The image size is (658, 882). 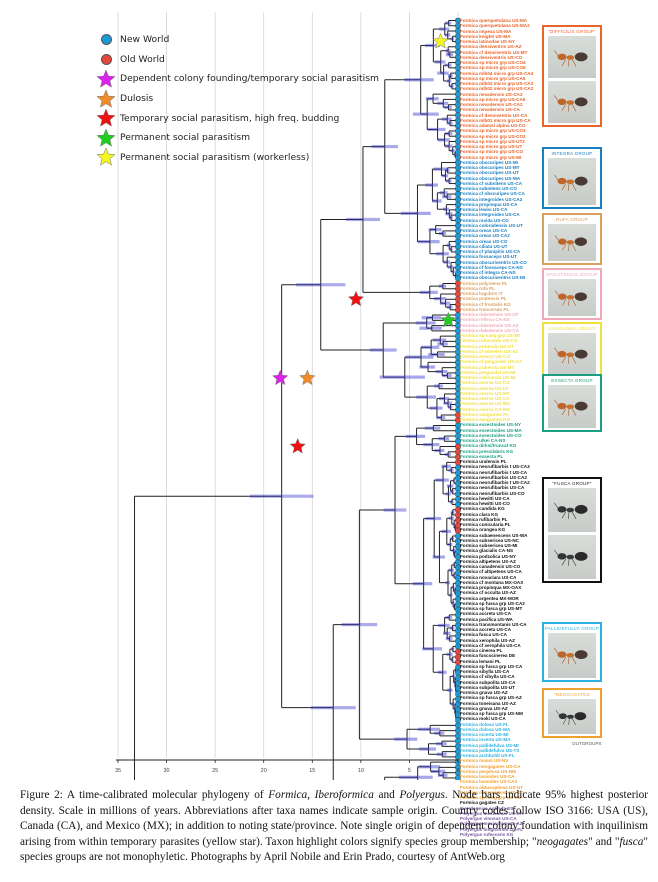 What do you see at coordinates (489, 782) in the screenshot?
I see `tip-label: Formica lasioides US-CA2` at bounding box center [489, 782].